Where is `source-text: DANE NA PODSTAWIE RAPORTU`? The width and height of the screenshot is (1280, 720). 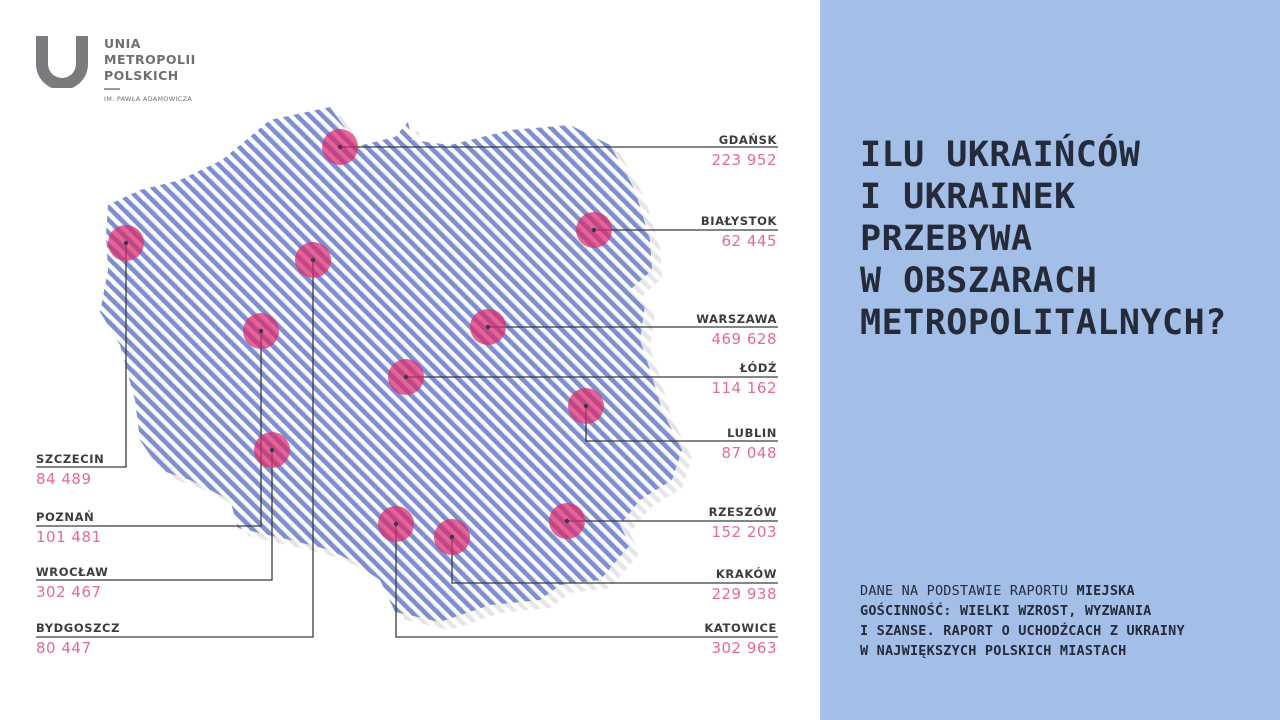
source-text: DANE NA PODSTAWIE RAPORTU is located at coordinates (968, 591).